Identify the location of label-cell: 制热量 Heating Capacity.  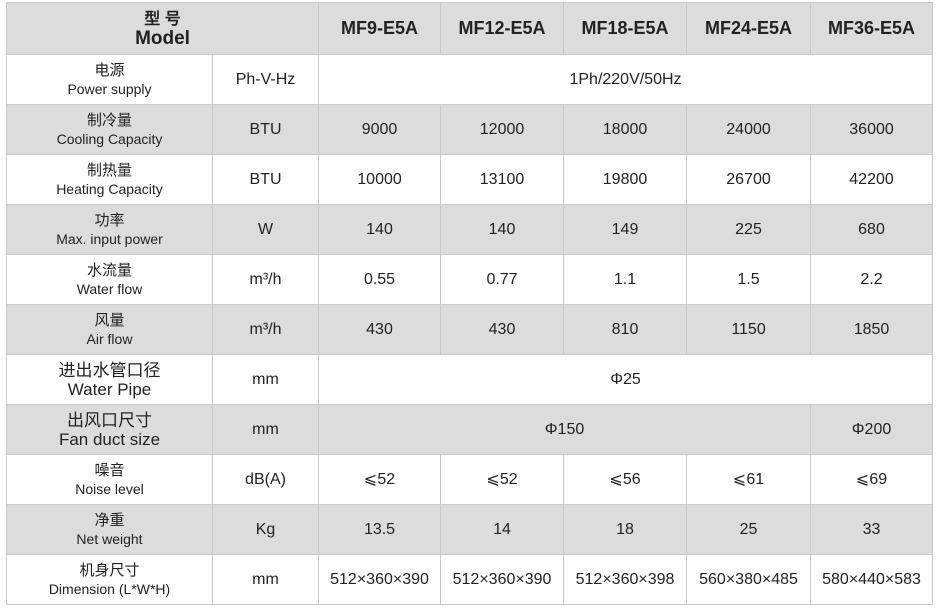
(109, 179).